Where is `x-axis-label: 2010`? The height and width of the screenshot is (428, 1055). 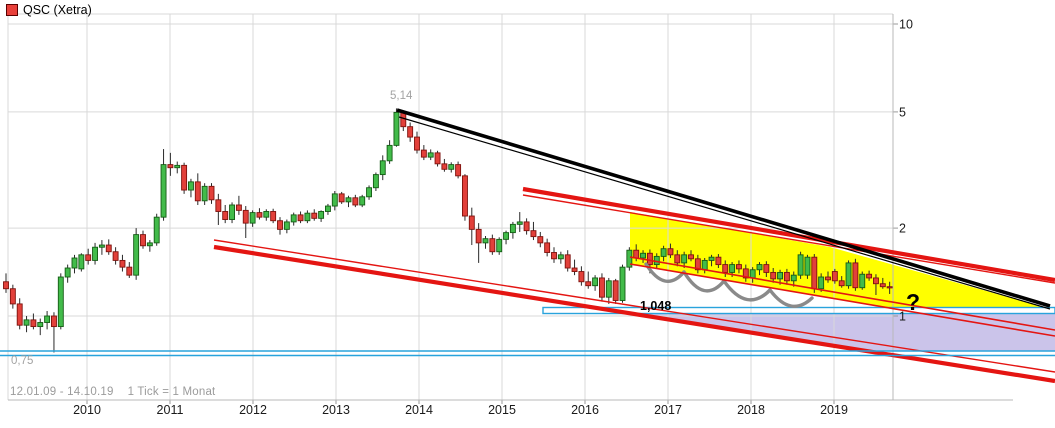 x-axis-label: 2010 is located at coordinates (87, 410).